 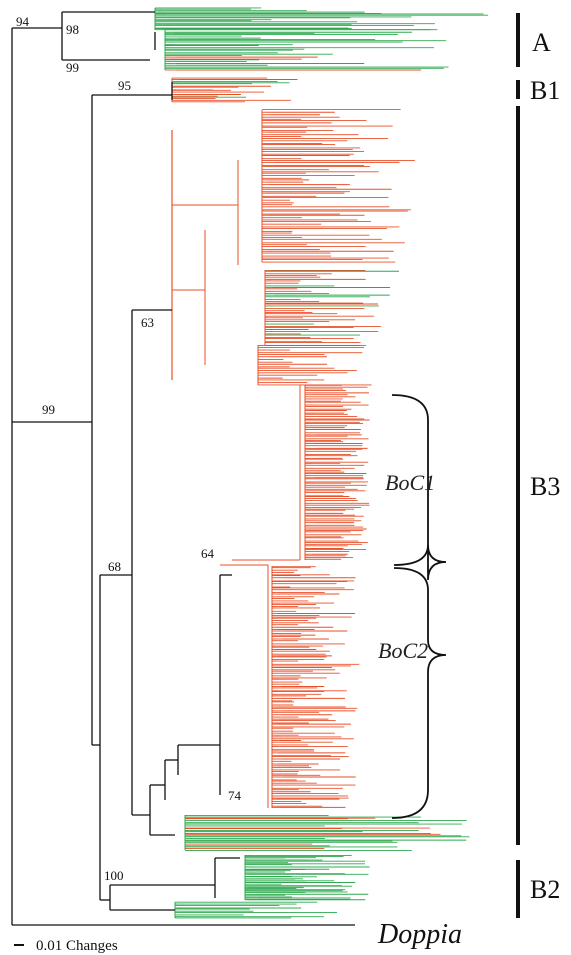 What do you see at coordinates (208, 553) in the screenshot?
I see `bootstrap-label-64: 64` at bounding box center [208, 553].